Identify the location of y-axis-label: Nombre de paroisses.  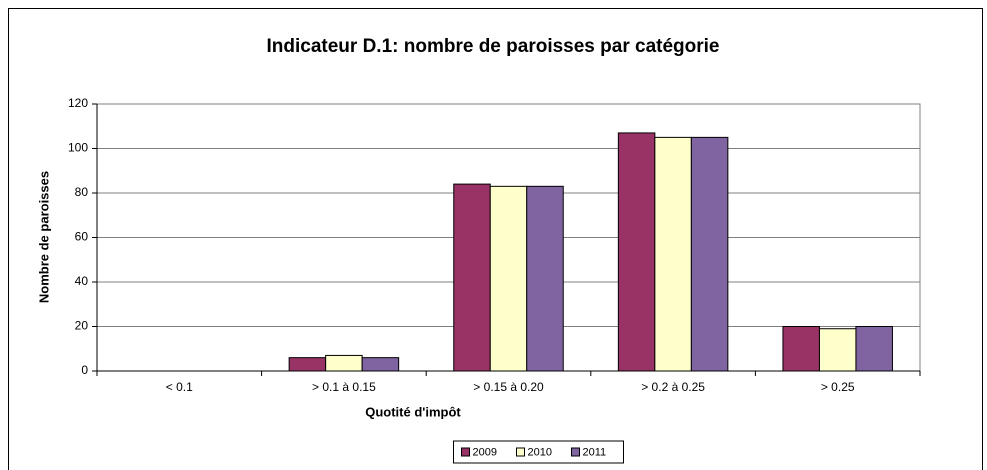
(43, 237).